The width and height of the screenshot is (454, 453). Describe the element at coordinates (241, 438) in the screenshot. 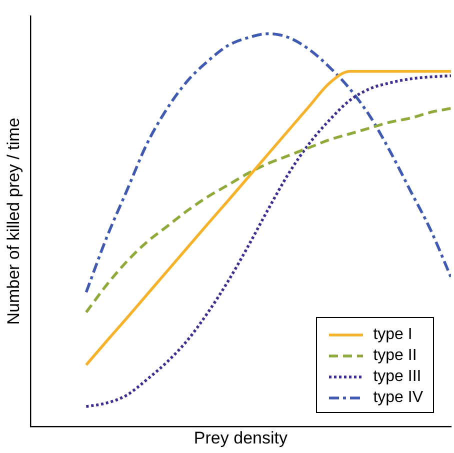

I see `x-axis-title: Prey density` at that location.